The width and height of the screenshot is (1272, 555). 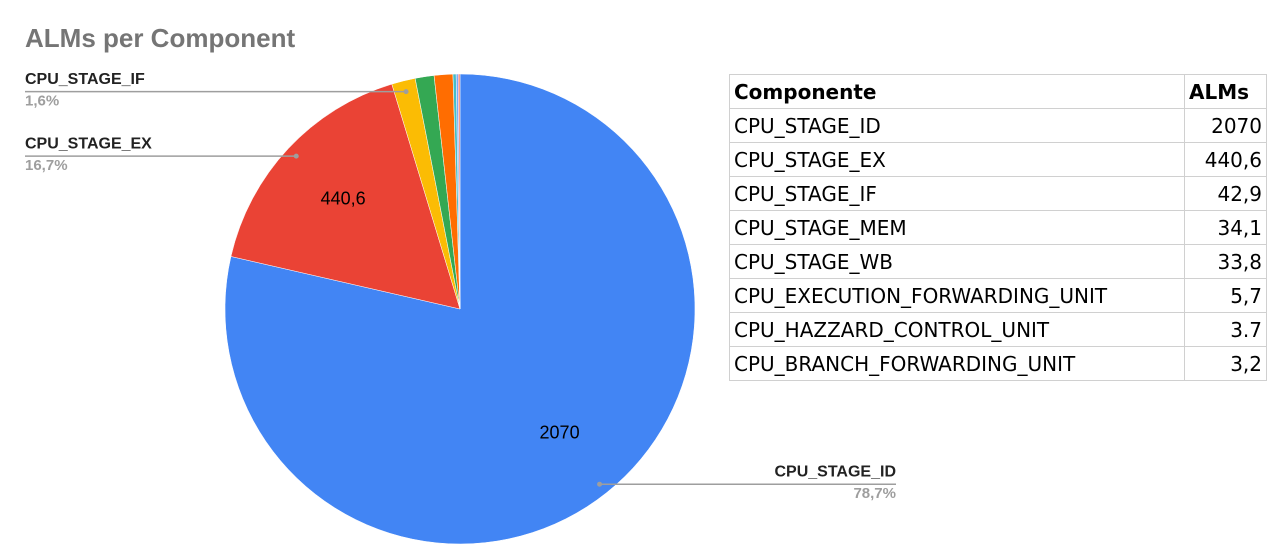 What do you see at coordinates (46, 165) in the screenshot?
I see `callout-percent: 16,7%` at bounding box center [46, 165].